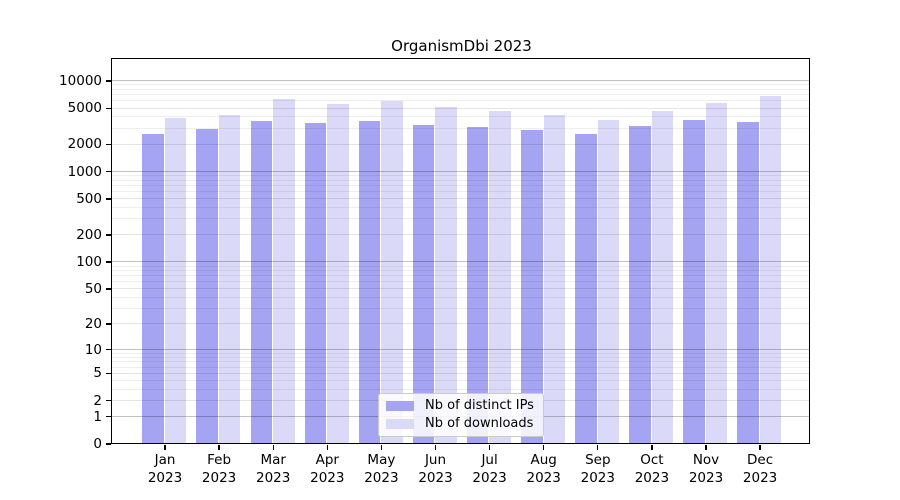 The height and width of the screenshot is (500, 900). I want to click on x-tick-label: Jul 2023, so click(489, 469).